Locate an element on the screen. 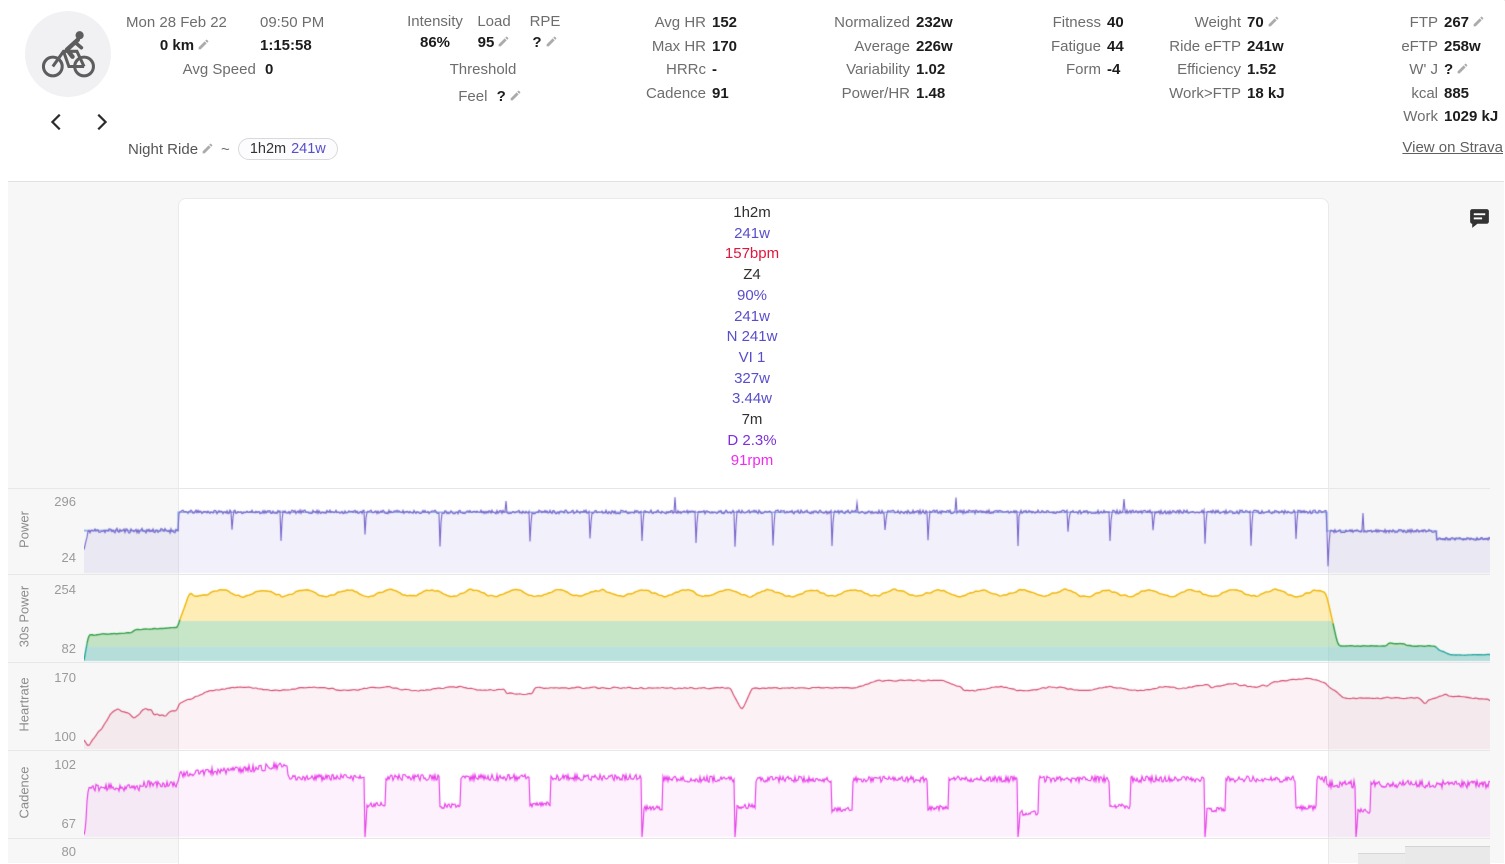 Image resolution: width=1505 pixels, height=864 pixels. distance-value: 0 km is located at coordinates (177, 45).